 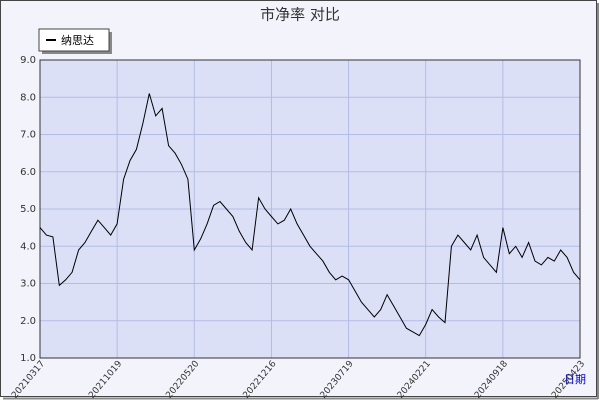 What do you see at coordinates (28, 246) in the screenshot?
I see `y-tick-label: 4.0` at bounding box center [28, 246].